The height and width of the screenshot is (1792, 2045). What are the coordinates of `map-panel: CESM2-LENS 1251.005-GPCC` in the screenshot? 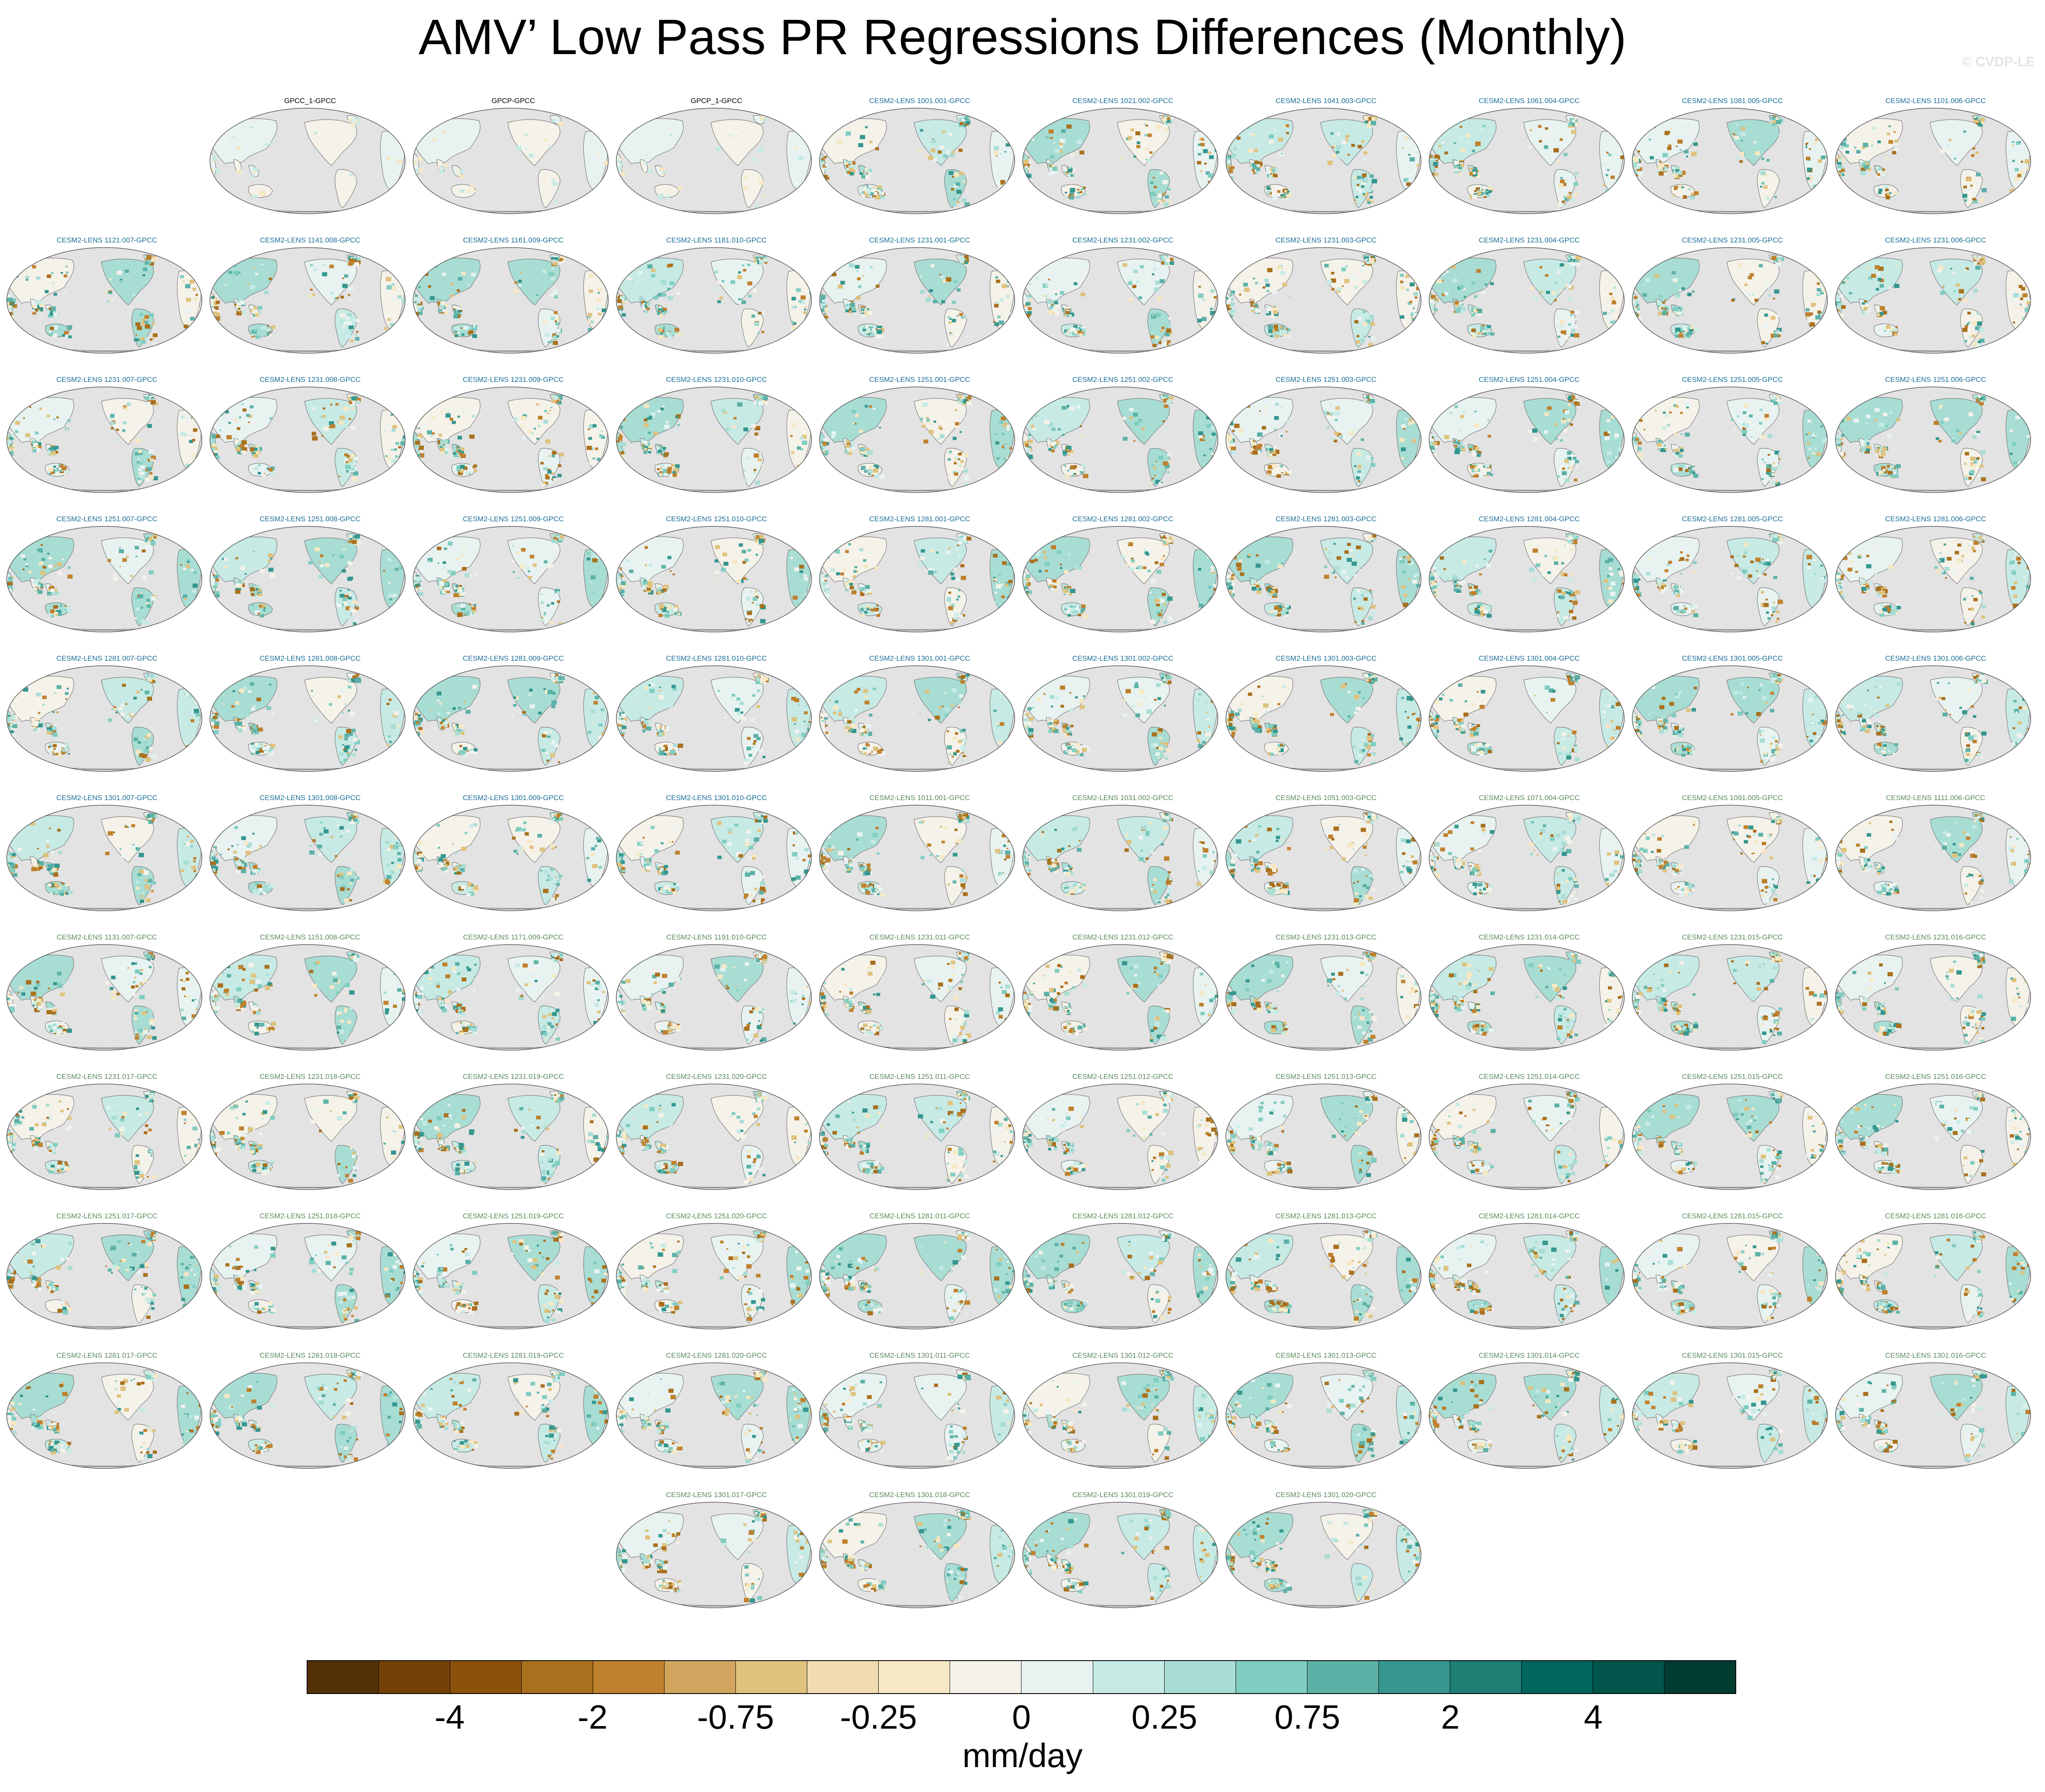 It's located at (1732, 438).